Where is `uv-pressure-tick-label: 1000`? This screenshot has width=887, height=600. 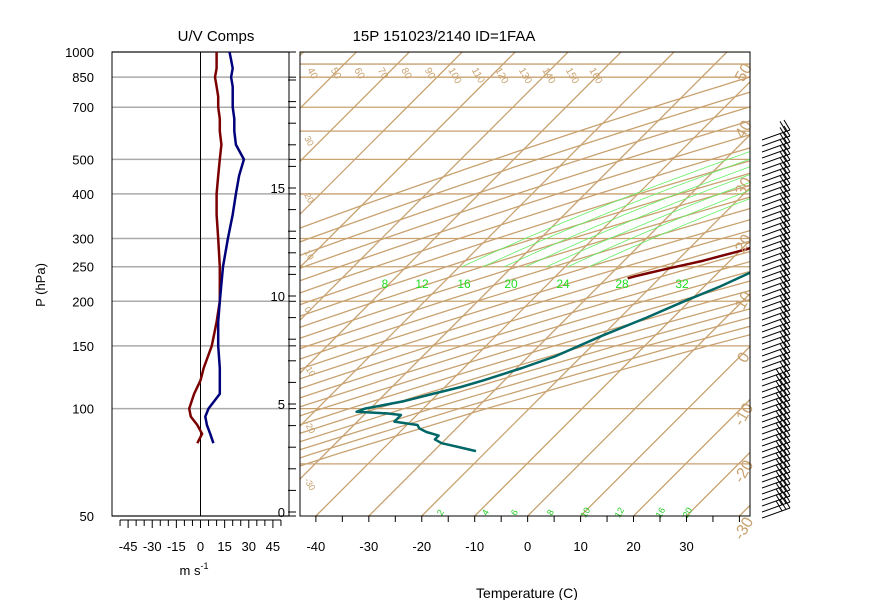
uv-pressure-tick-label: 1000 is located at coordinates (79, 52).